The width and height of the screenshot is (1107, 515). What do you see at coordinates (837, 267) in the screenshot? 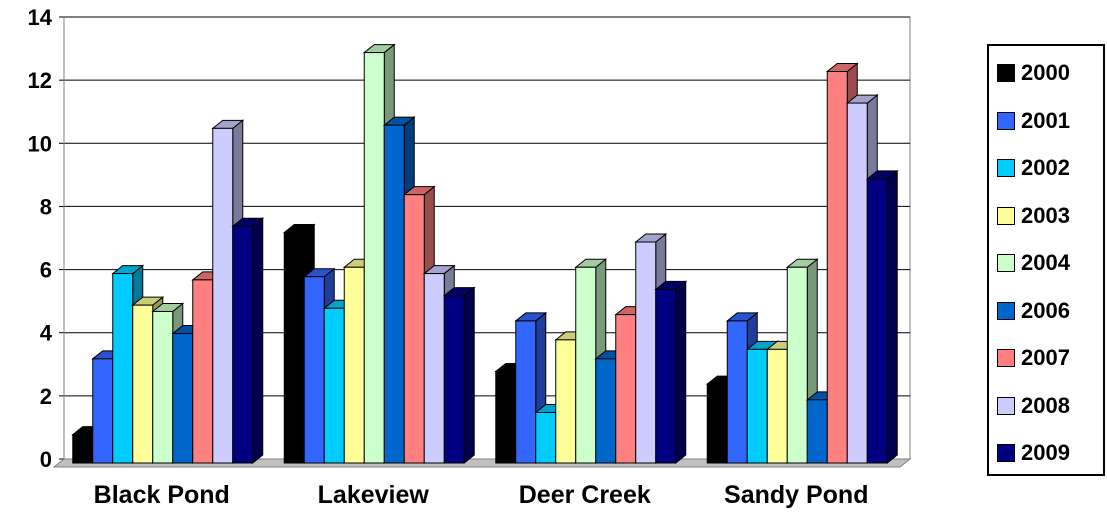
I see `bar-2007-sandy-pond` at bounding box center [837, 267].